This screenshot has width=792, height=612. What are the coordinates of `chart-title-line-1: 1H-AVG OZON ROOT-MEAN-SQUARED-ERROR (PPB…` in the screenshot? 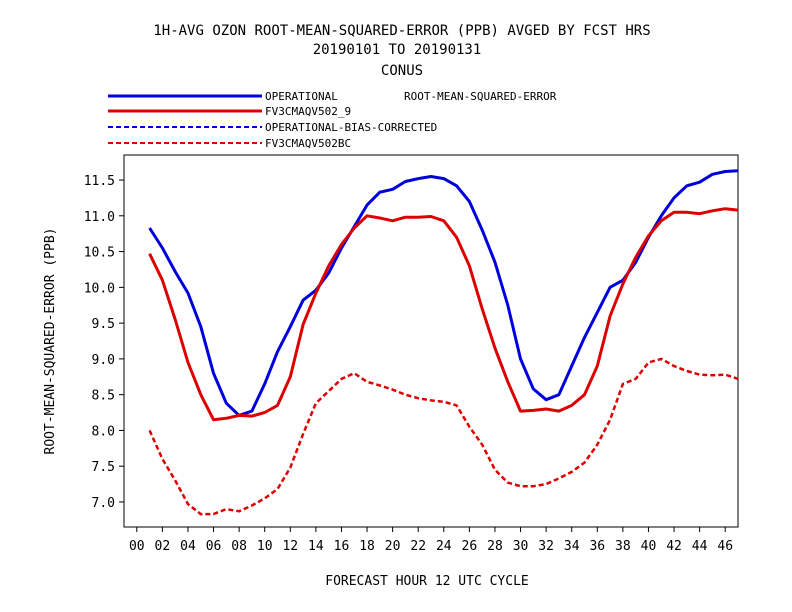 It's located at (401, 31).